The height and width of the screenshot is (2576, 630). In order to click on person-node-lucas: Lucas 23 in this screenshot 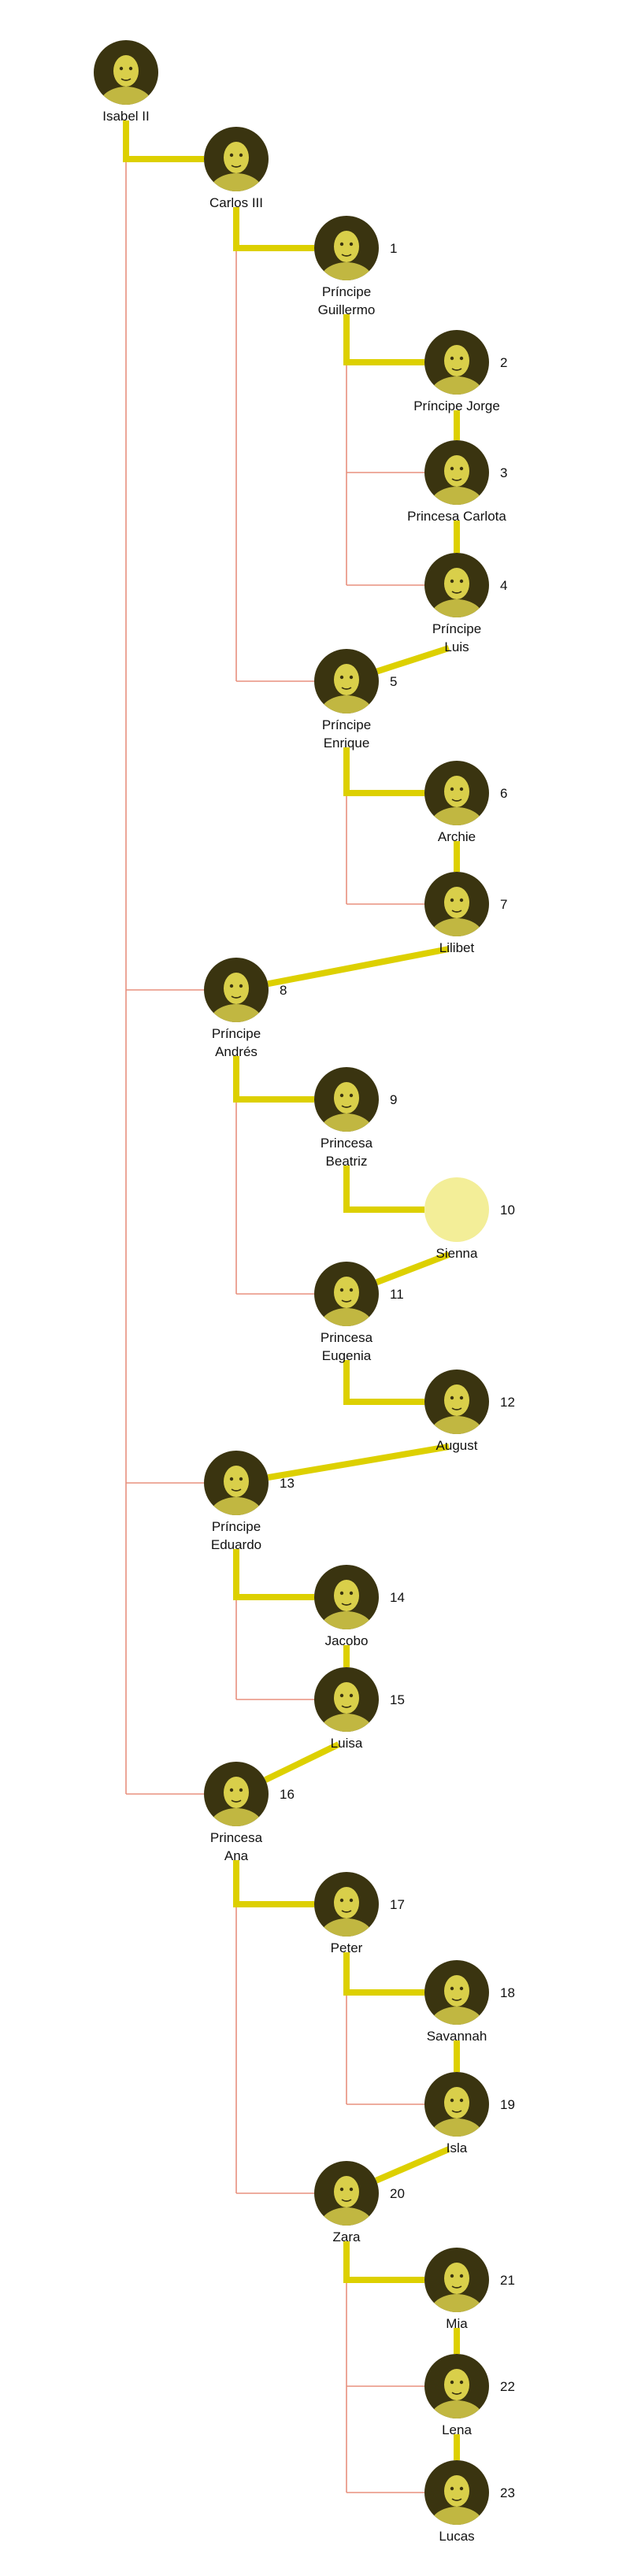, I will do `click(469, 2502)`.